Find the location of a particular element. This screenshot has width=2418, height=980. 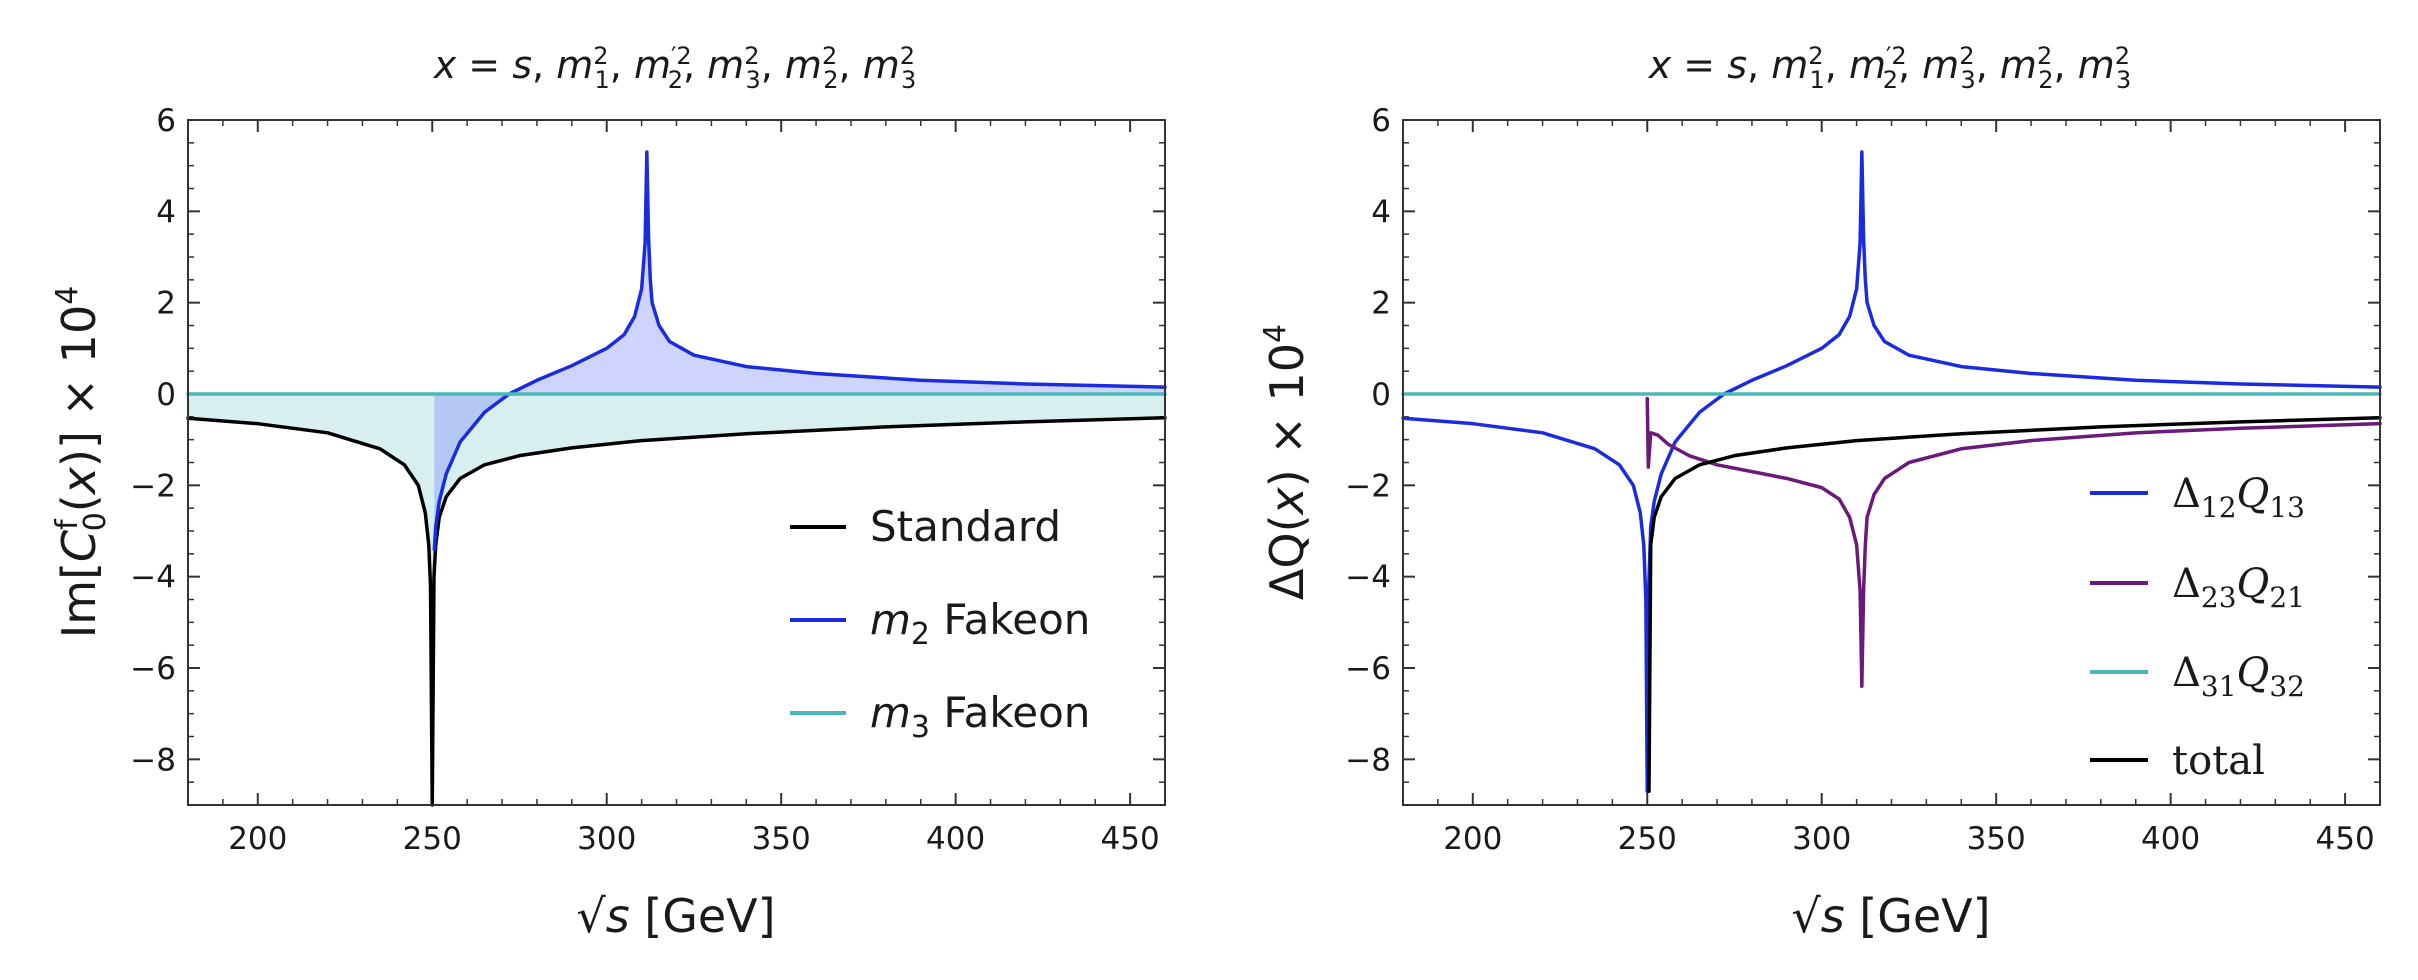

series-line-total is located at coordinates (2014, 605).